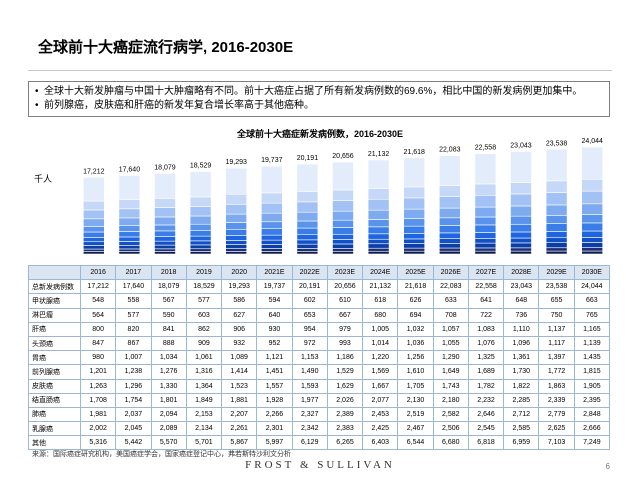  What do you see at coordinates (486, 429) in the screenshot?
I see `table-cell: 2,545` at bounding box center [486, 429].